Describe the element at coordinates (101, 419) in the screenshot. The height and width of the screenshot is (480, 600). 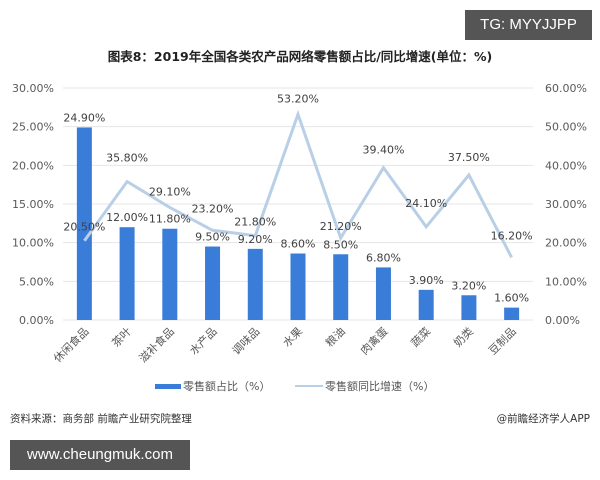
I see `source-note: 资料来源：商务部 前瞻产业研究院整理` at that location.